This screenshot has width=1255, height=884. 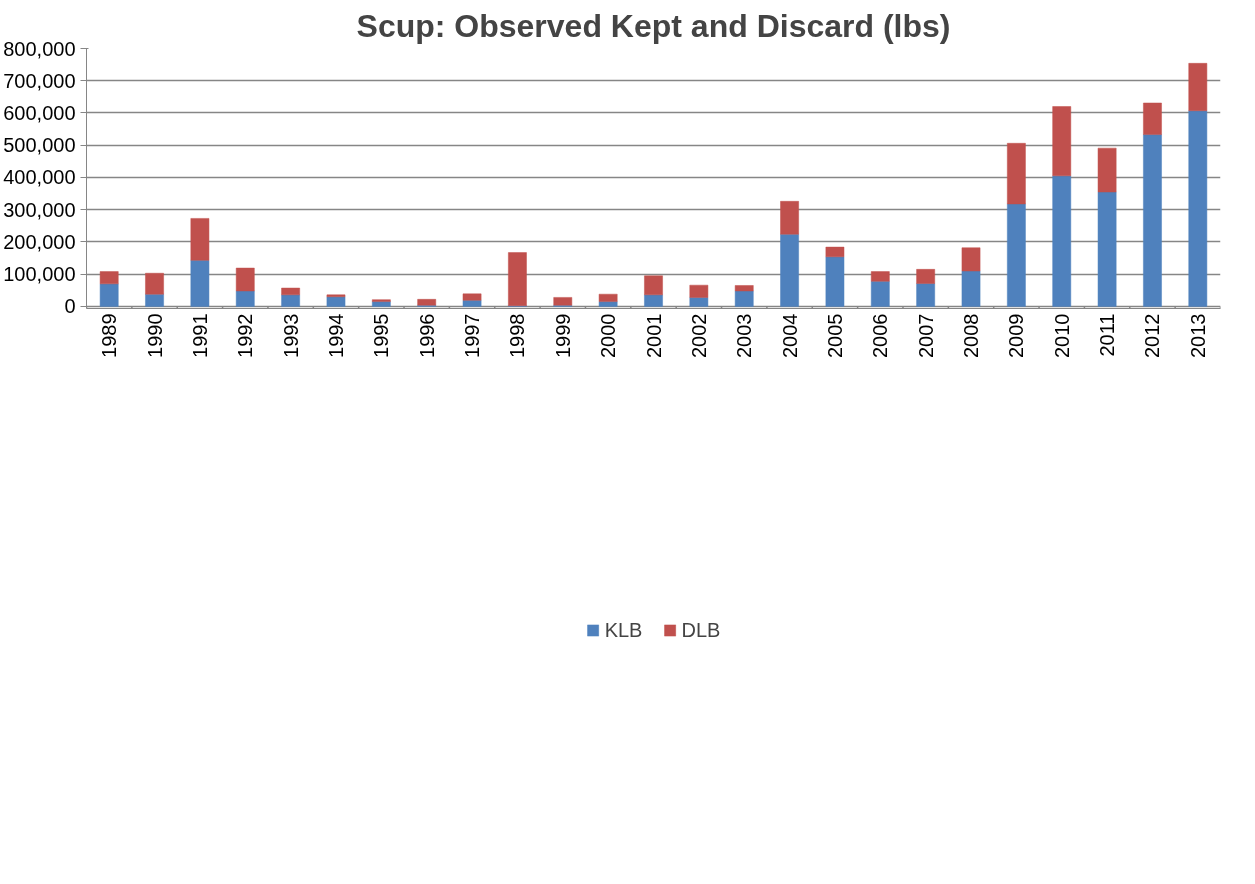 What do you see at coordinates (381, 335) in the screenshot?
I see `x-tick-label: 1995` at bounding box center [381, 335].